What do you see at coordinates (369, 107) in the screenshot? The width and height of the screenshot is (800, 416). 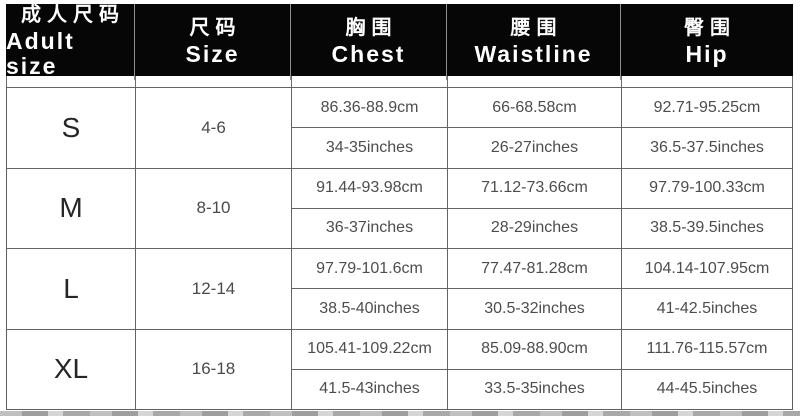 I see `chest-cm-cell: 86.36-88.9cm` at bounding box center [369, 107].